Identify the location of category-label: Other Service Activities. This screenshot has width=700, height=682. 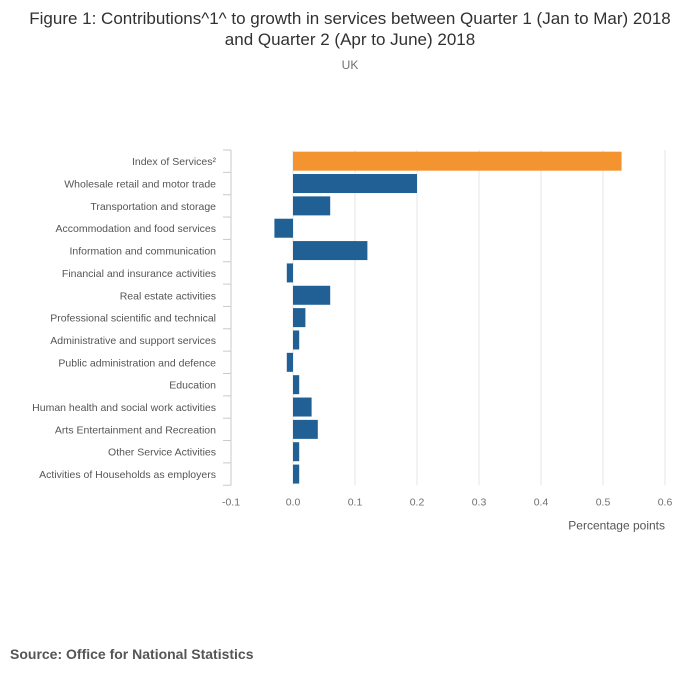
(162, 453).